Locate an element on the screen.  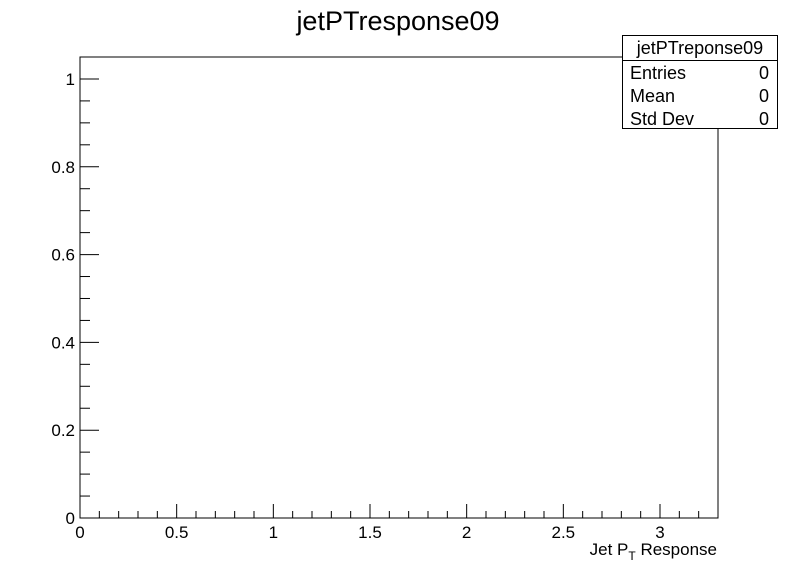
x-axis-label-tail: Response is located at coordinates (676, 549).